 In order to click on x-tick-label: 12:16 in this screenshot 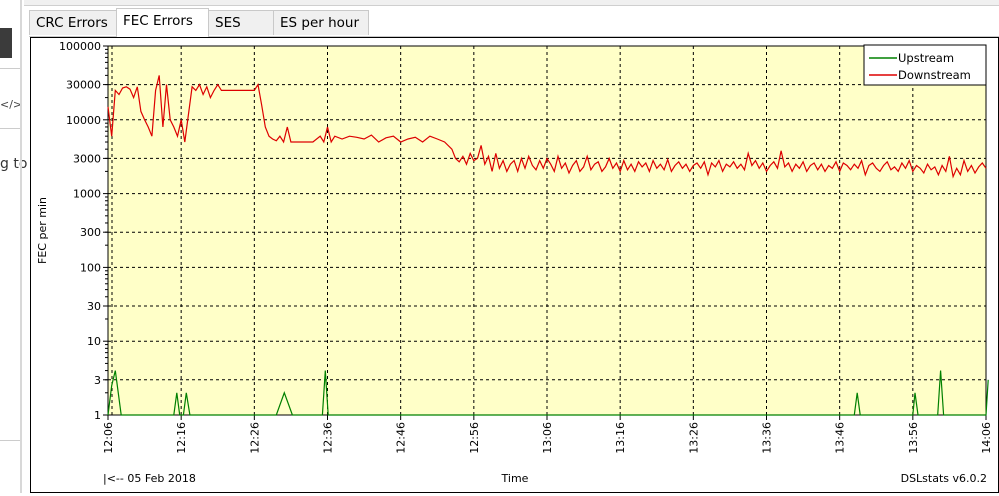, I will do `click(181, 438)`.